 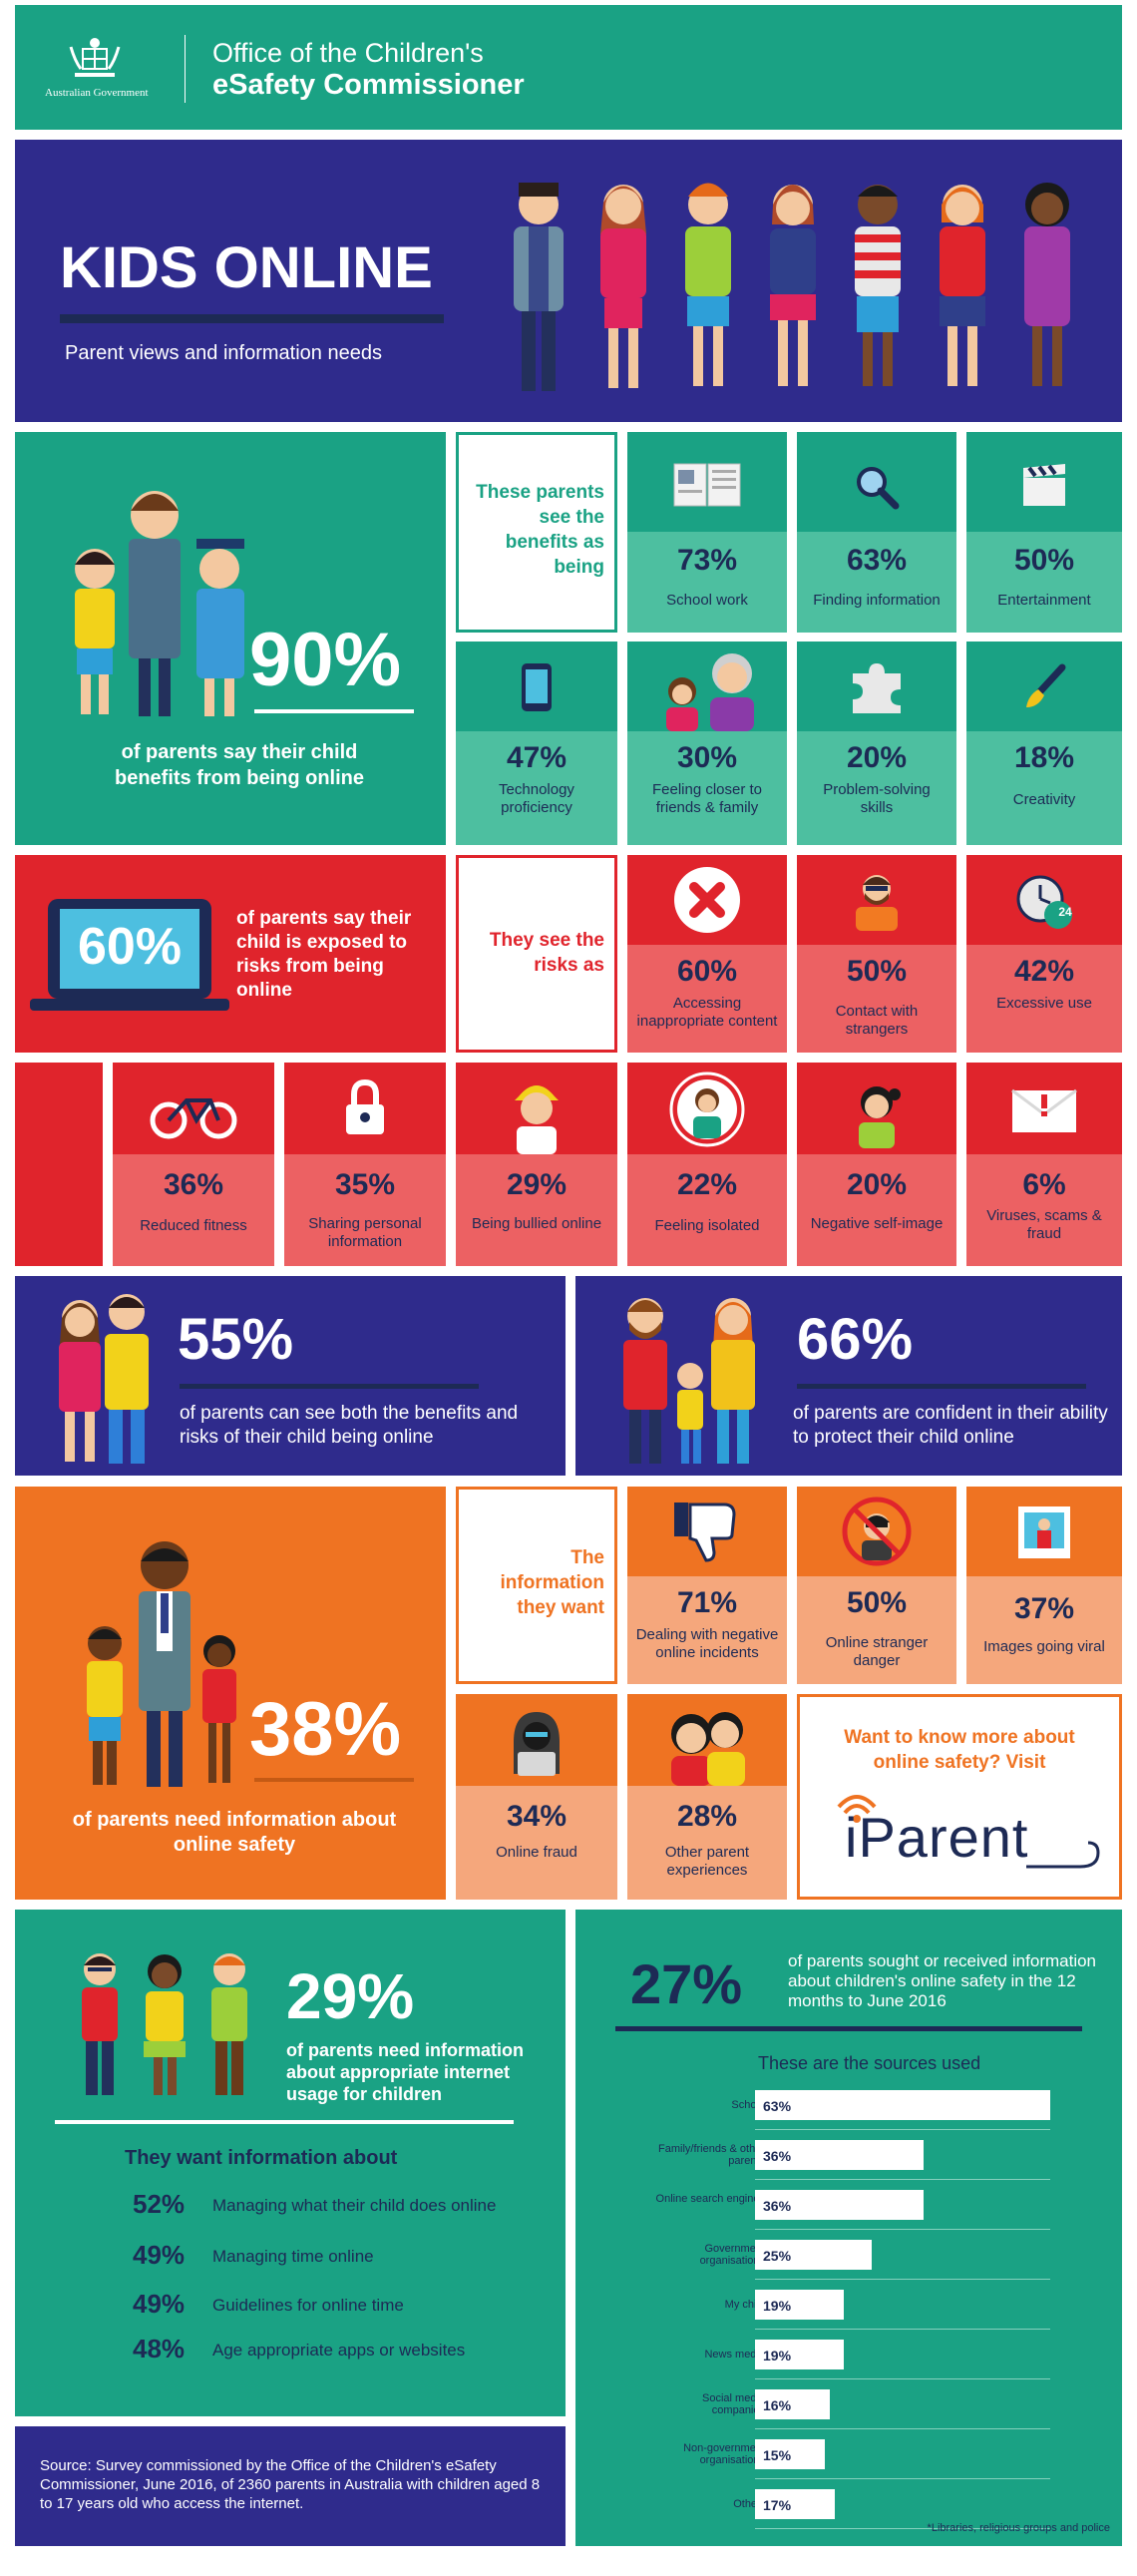 What do you see at coordinates (1044, 799) in the screenshot?
I see `benefit-label: Creativity` at bounding box center [1044, 799].